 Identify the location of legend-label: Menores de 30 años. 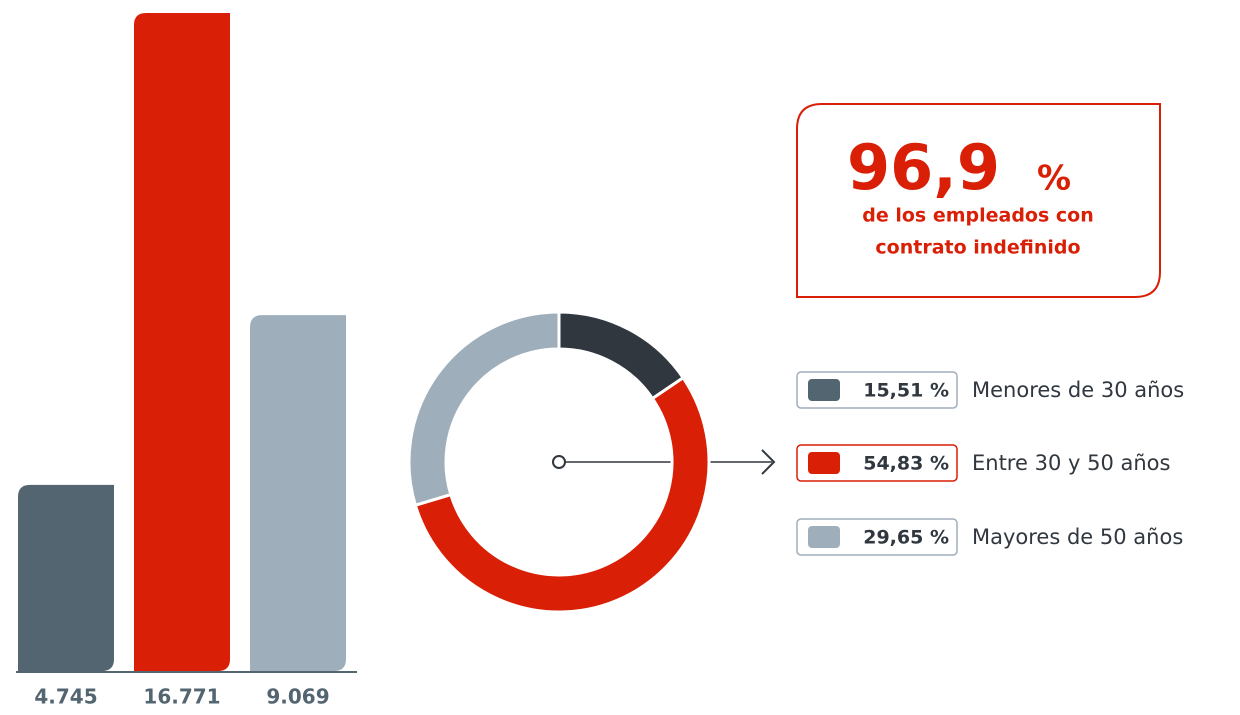
(1078, 390).